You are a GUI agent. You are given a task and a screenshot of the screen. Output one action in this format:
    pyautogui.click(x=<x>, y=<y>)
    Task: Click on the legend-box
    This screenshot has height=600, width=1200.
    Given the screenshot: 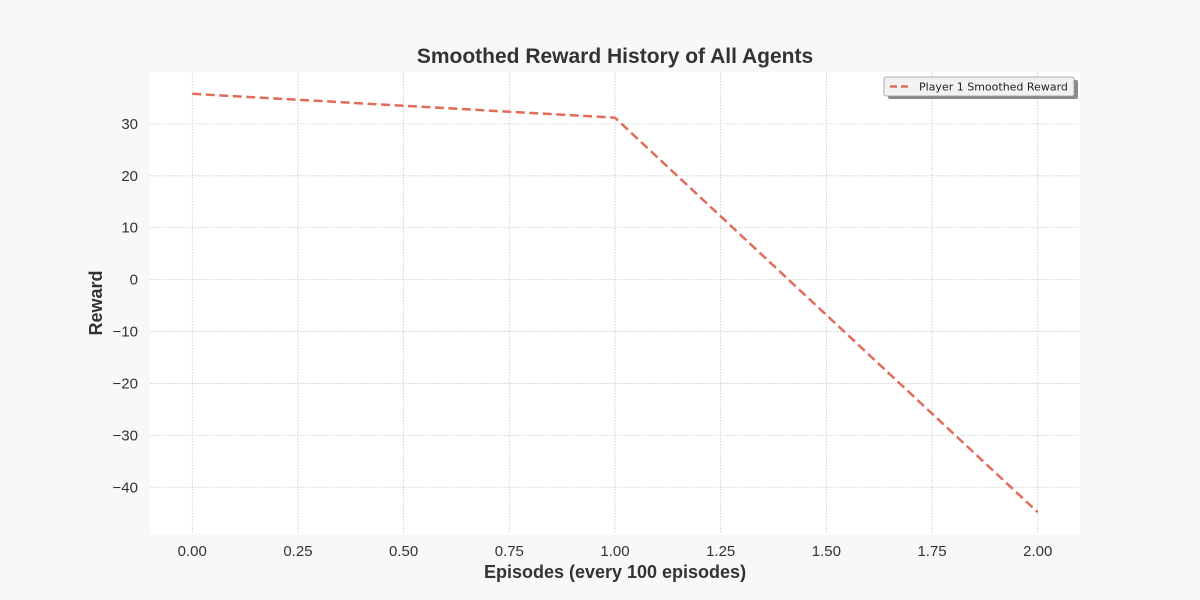 What is the action you would take?
    pyautogui.click(x=979, y=86)
    